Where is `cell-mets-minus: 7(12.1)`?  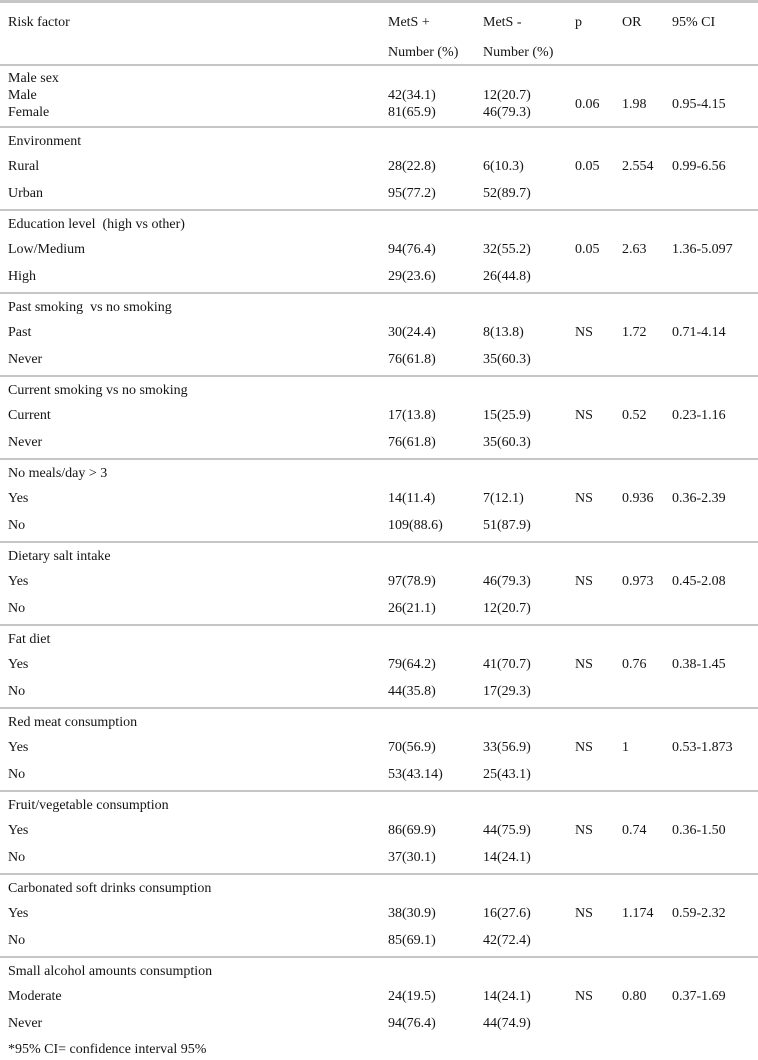
cell-mets-minus: 7(12.1) is located at coordinates (503, 498).